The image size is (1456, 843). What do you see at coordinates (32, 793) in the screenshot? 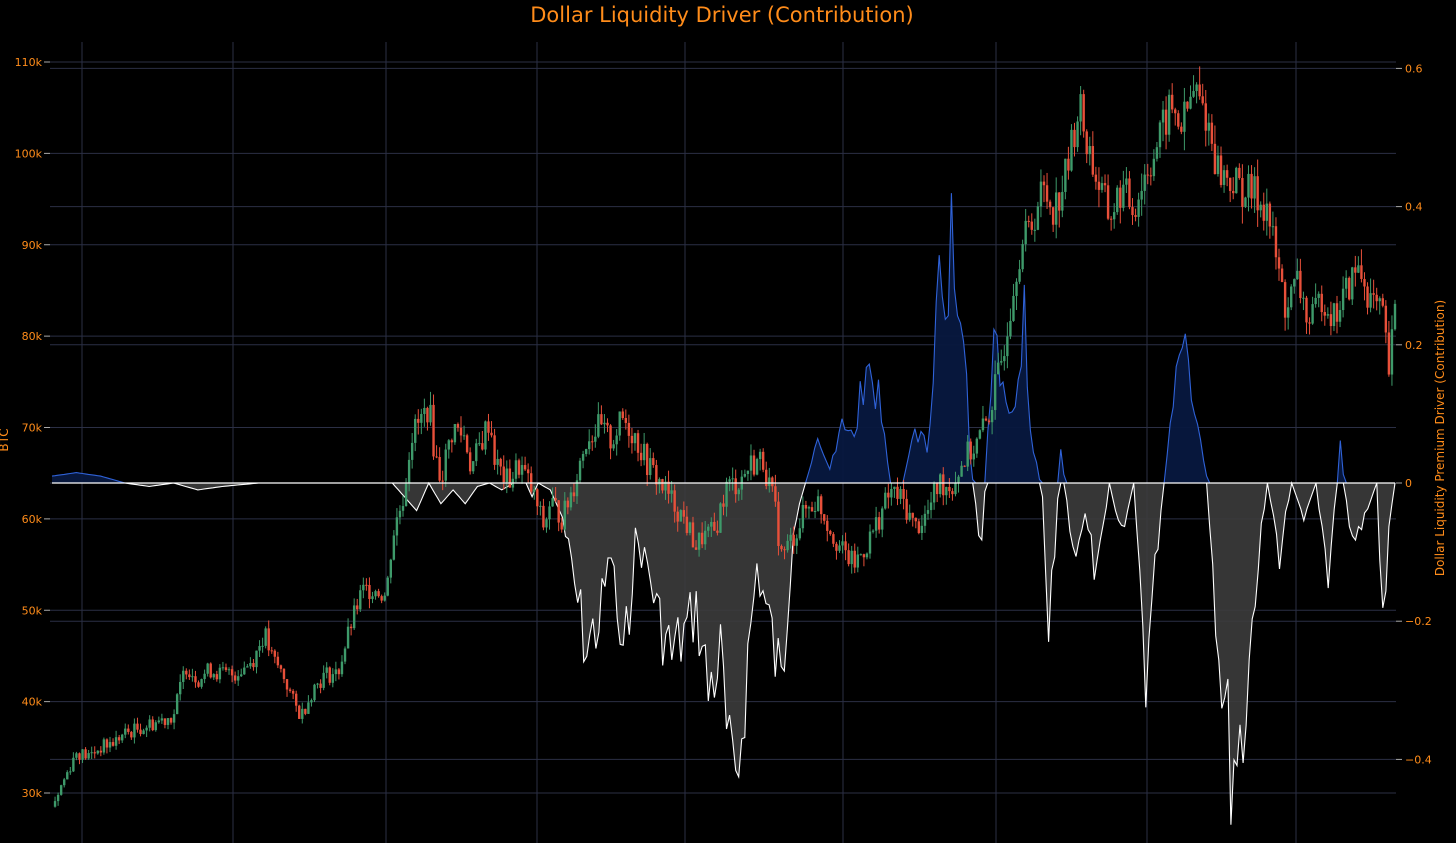
I see `left-tick-label: 30k` at bounding box center [32, 793].